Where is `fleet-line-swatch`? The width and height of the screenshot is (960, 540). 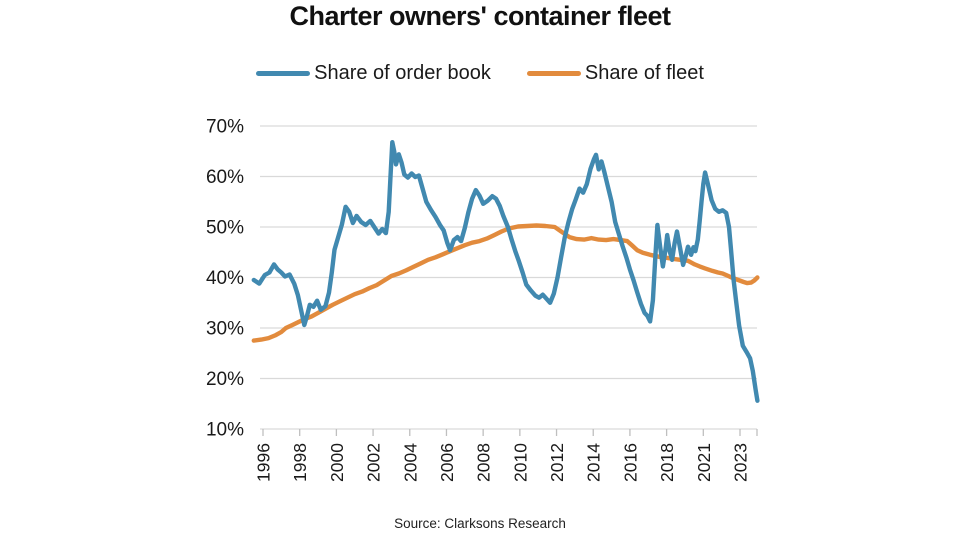
fleet-line-swatch is located at coordinates (553, 73).